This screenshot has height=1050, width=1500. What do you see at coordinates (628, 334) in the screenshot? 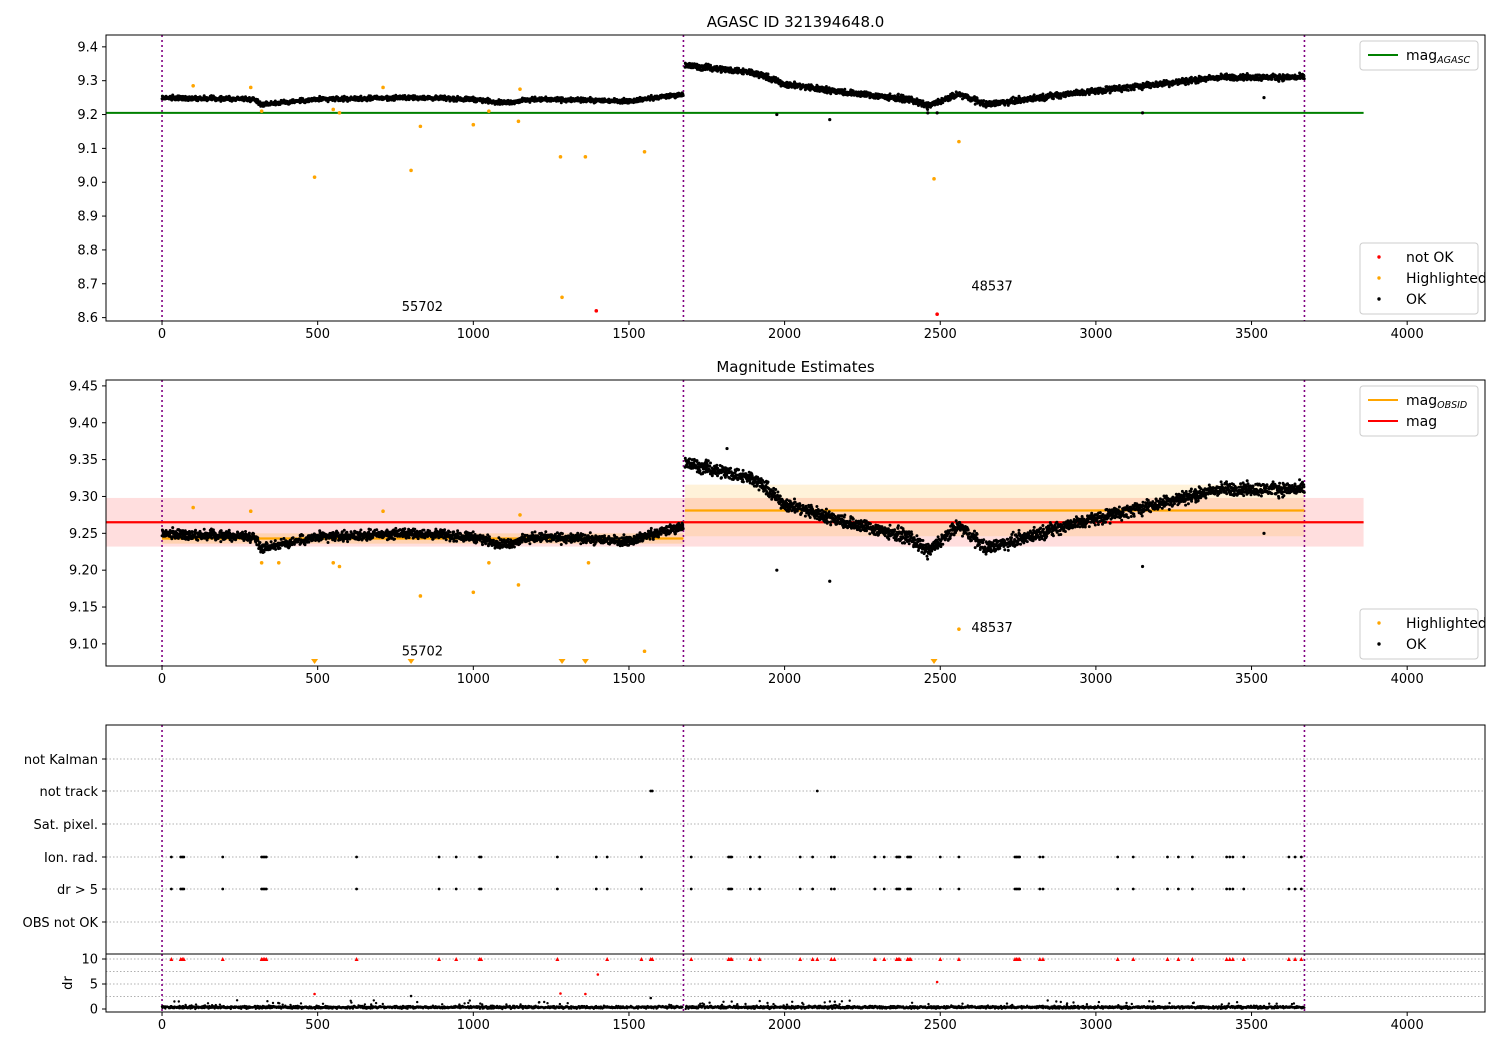
I see `x-tick-label: 1500` at bounding box center [628, 334].